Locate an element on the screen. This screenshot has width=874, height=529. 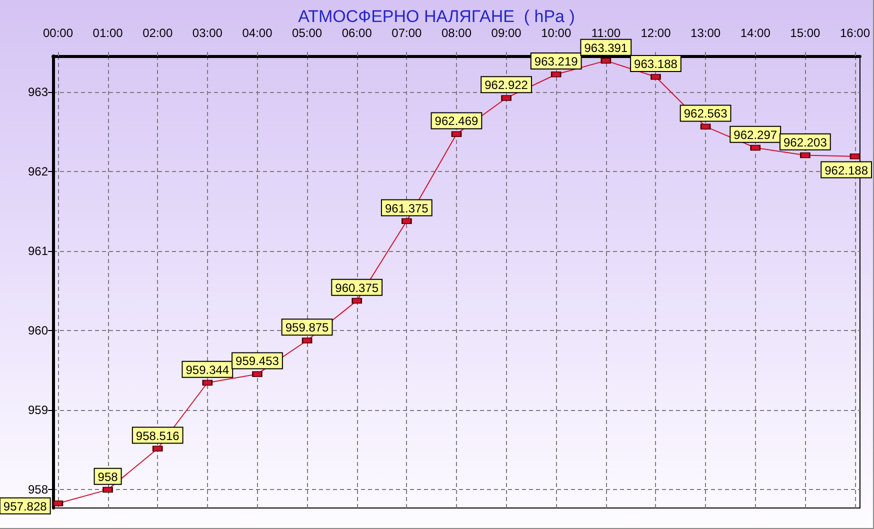
x-tick-label: 07:00 is located at coordinates (407, 33).